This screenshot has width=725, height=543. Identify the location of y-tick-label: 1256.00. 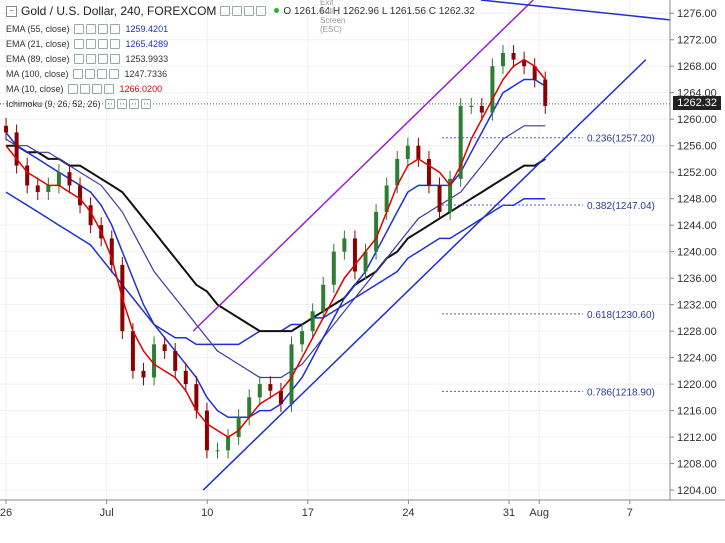
(697, 147).